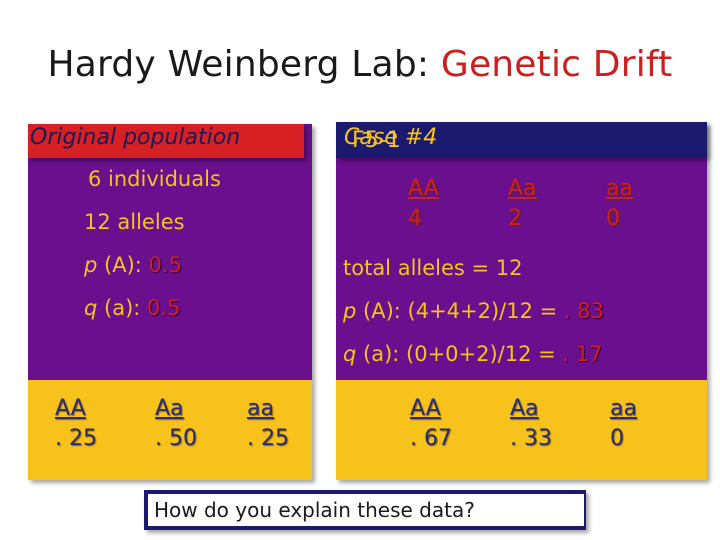 The image size is (720, 540). Describe the element at coordinates (176, 424) in the screenshot. I see `left-genotype-het: Aa . 50` at that location.